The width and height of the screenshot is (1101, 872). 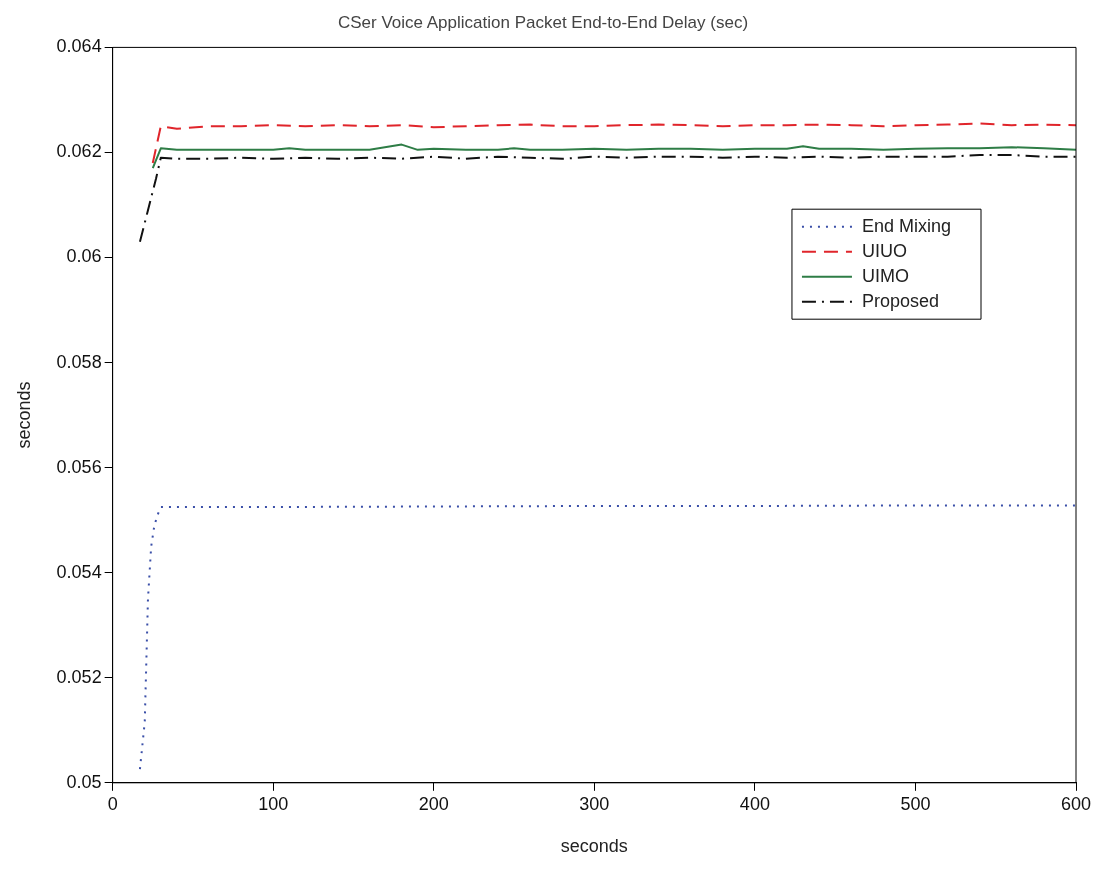 I want to click on x-tick-label: 300, so click(x=594, y=803).